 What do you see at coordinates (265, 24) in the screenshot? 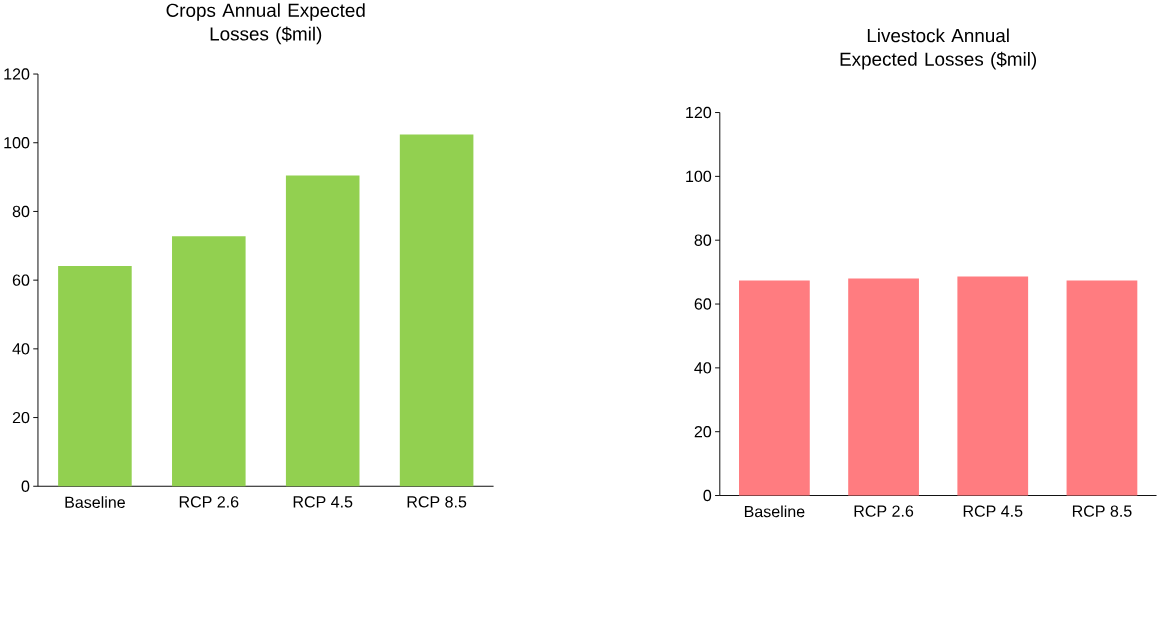
I see `chart-title: Crops Annual Expected Losses ($mil)` at bounding box center [265, 24].